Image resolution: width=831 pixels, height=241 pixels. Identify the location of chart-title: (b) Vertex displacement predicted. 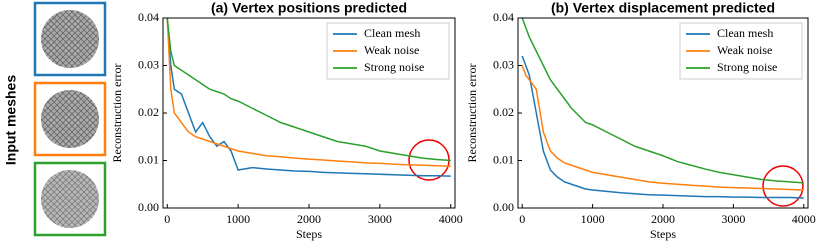
(663, 8).